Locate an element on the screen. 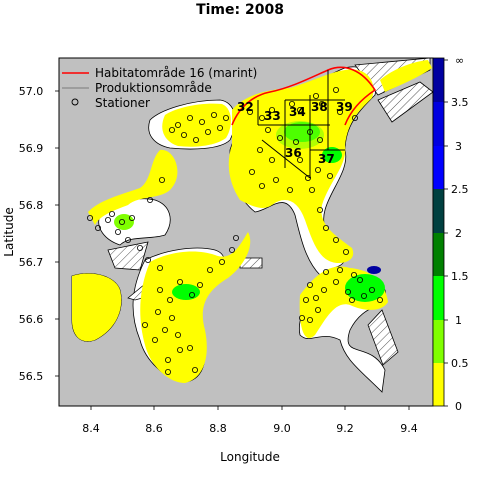 The width and height of the screenshot is (480, 480). patch-green-south is located at coordinates (186, 292).